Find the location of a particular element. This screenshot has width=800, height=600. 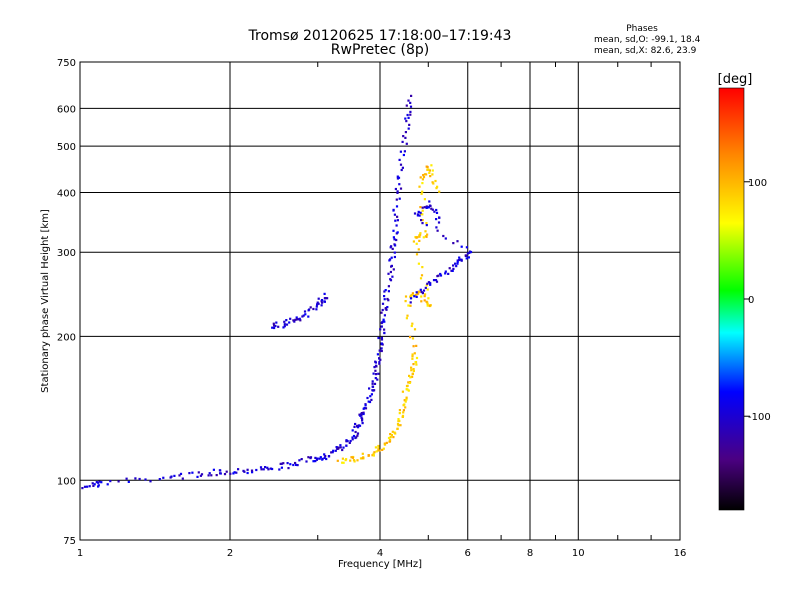

x-tick-label: 2 is located at coordinates (230, 553).